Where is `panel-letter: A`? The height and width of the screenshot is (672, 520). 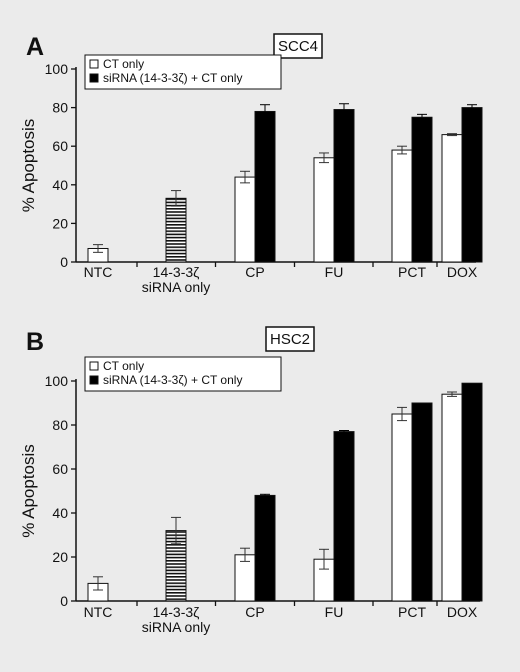 panel-letter: A is located at coordinates (35, 47).